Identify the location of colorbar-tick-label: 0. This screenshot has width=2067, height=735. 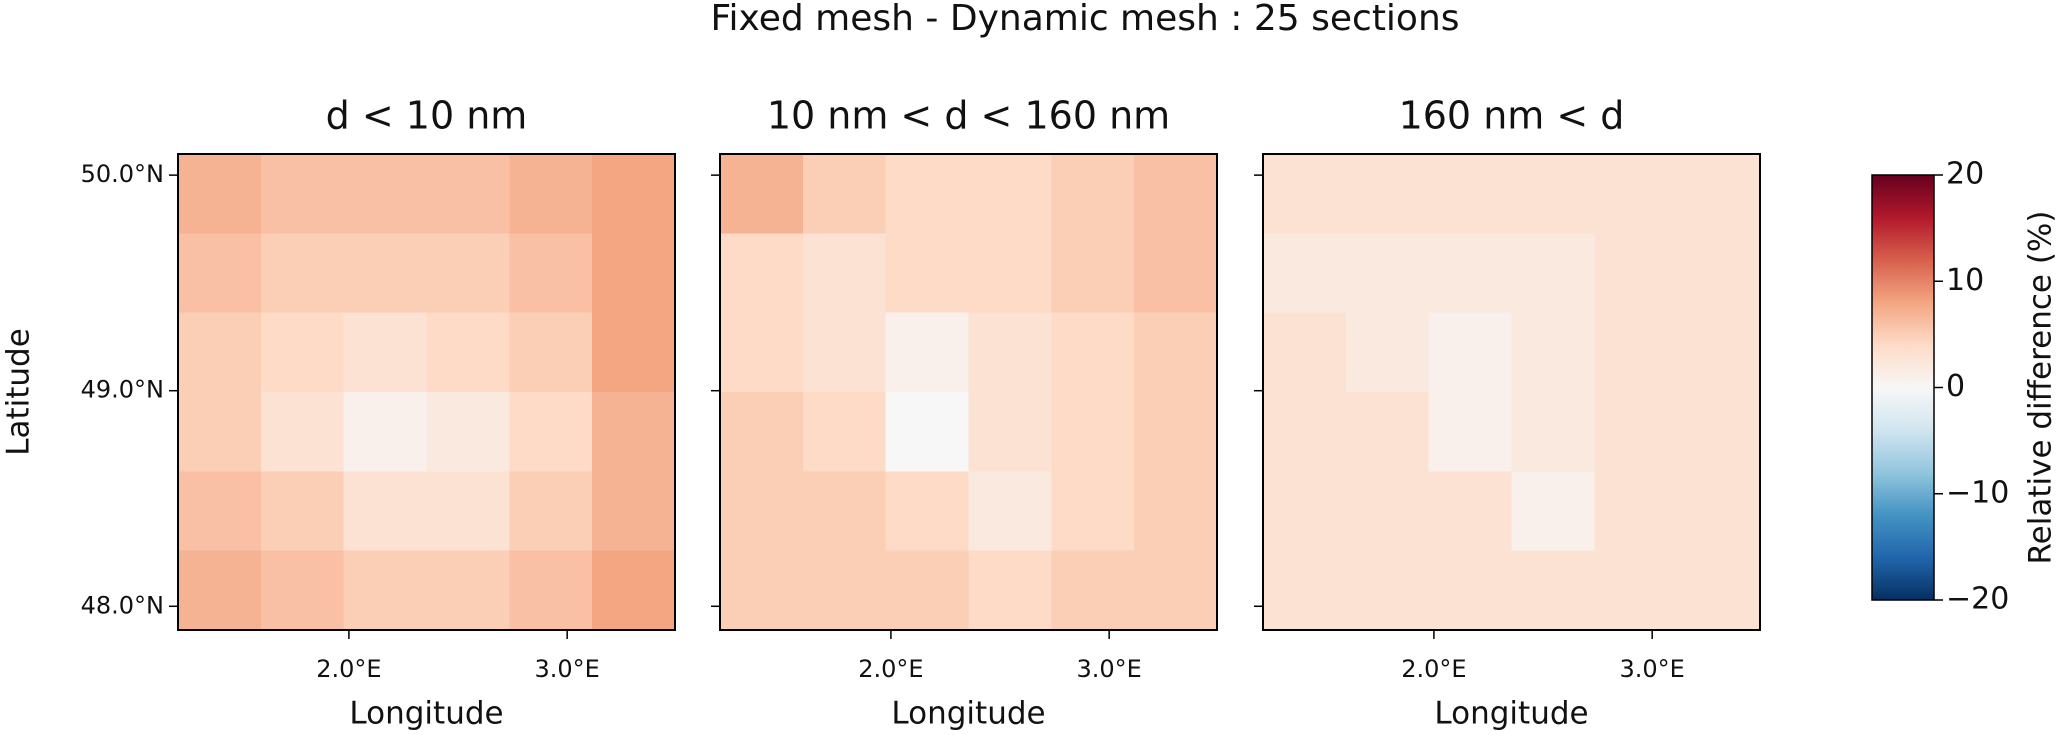
(1955, 386).